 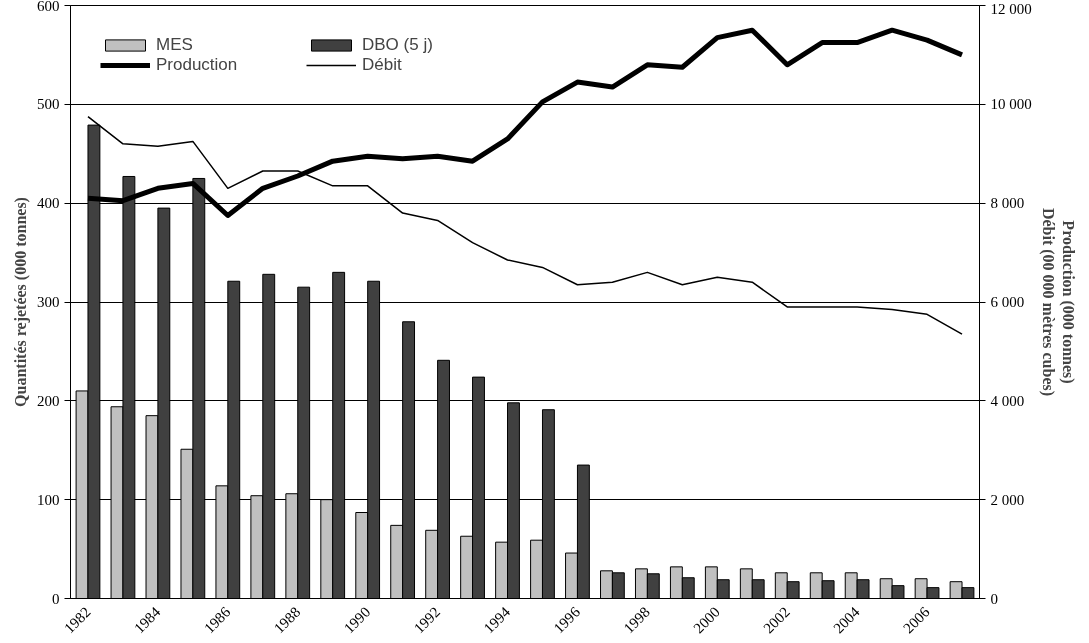 I want to click on y2-tick-label: 4 000, so click(x=1007, y=400).